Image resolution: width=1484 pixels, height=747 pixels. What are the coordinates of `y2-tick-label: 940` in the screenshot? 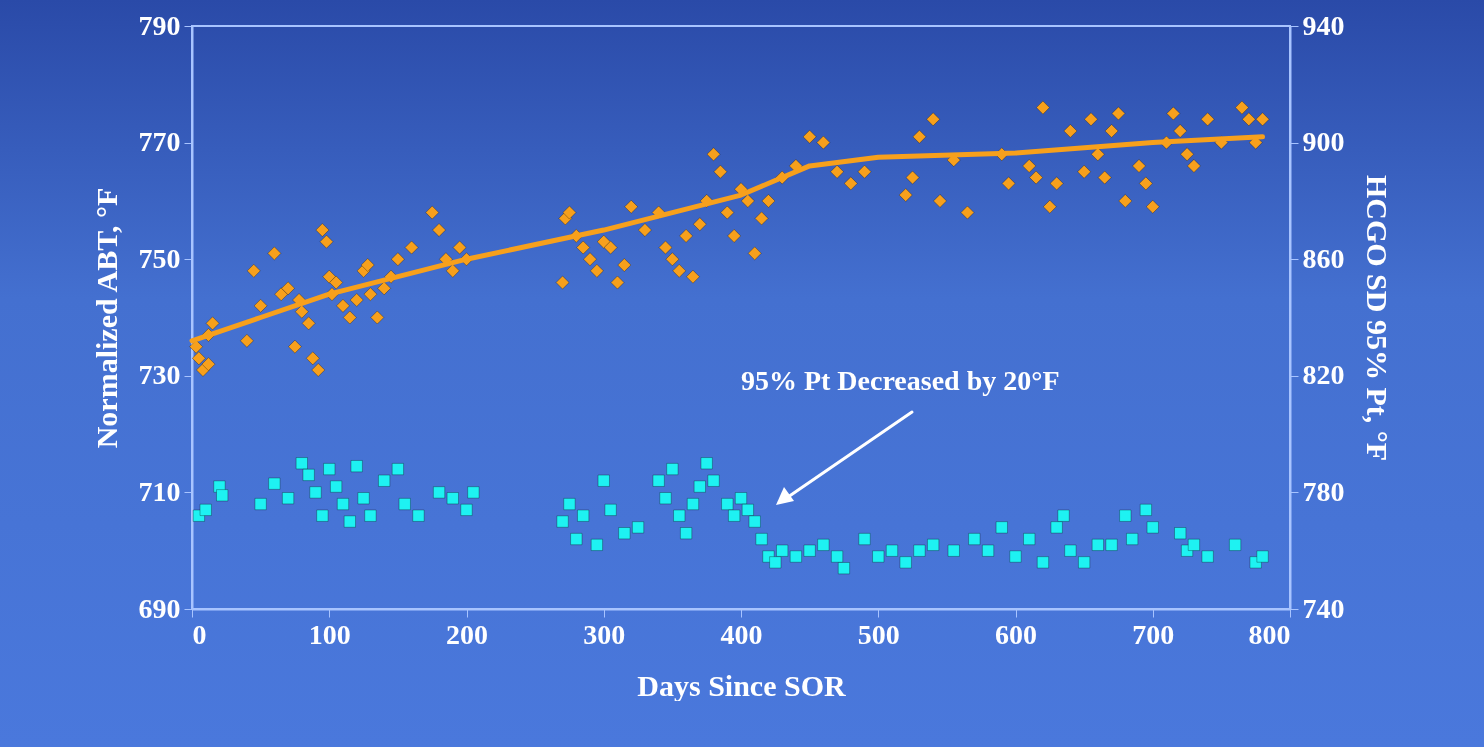 It's located at (1323, 25).